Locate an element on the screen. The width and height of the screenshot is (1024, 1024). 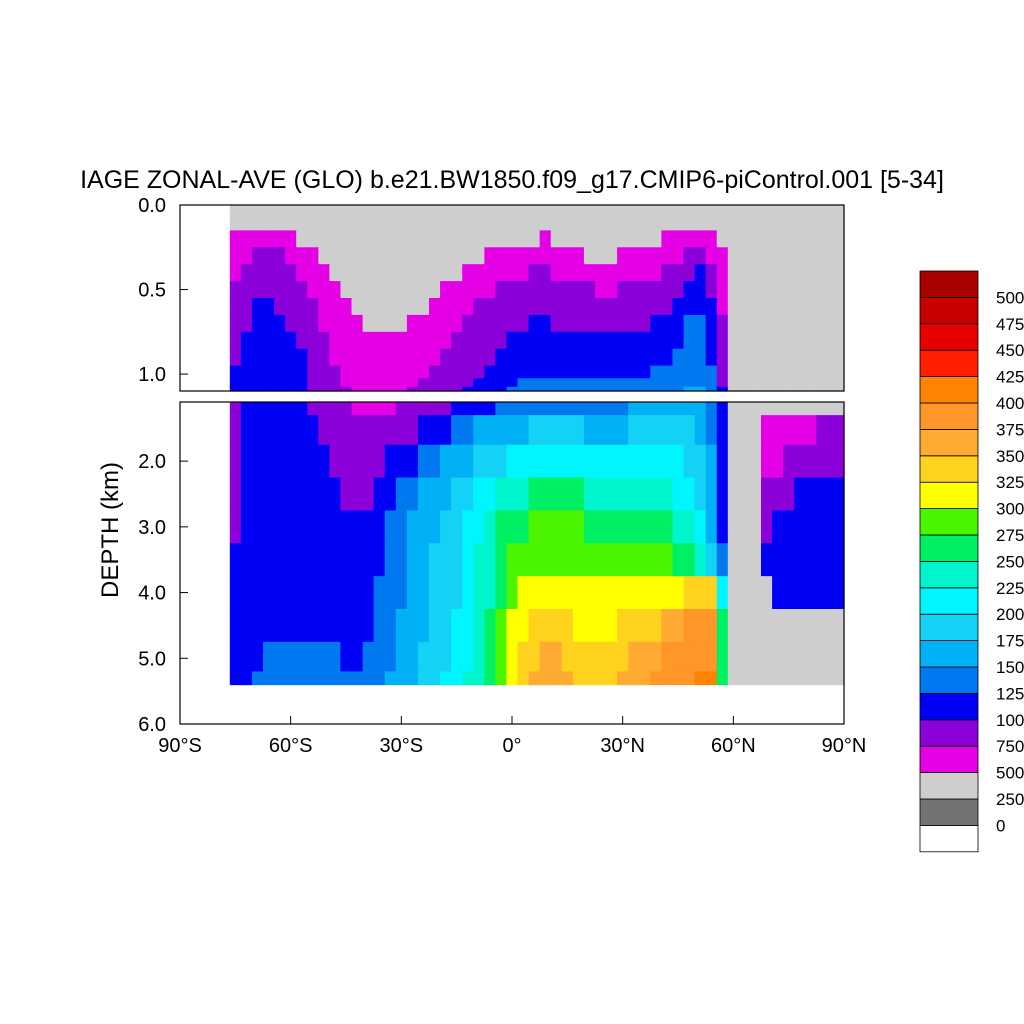
x-tick-label: 60°S is located at coordinates (291, 746).